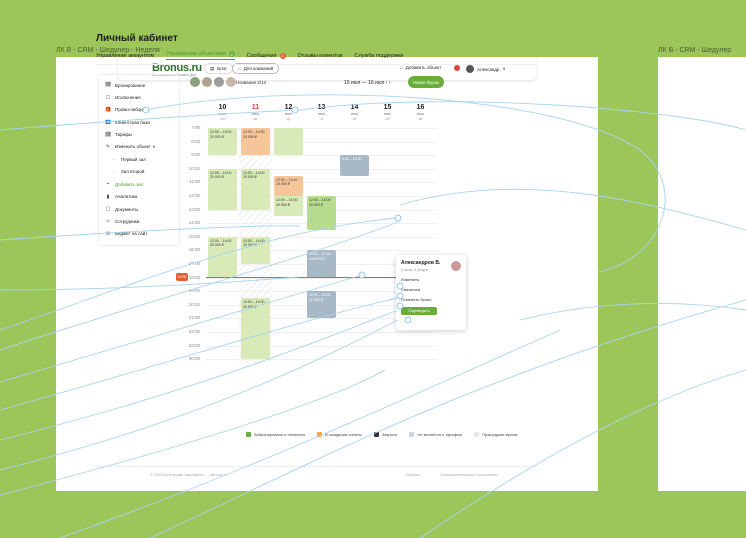 Image resolution: width=746 pixels, height=538 pixels. Describe the element at coordinates (387, 112) in the screenshot. I see `day-header: 15 июл сб` at that location.